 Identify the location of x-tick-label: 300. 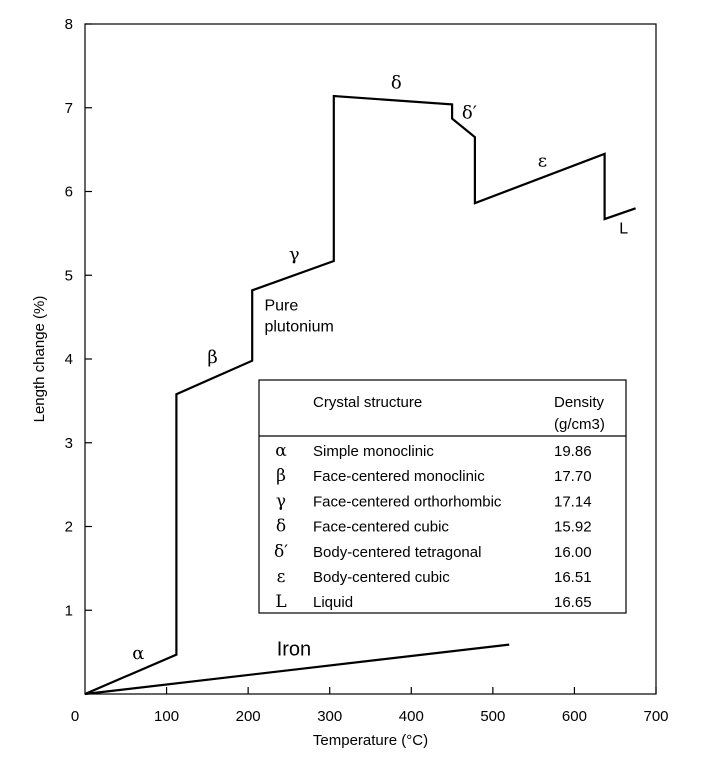
(329, 716).